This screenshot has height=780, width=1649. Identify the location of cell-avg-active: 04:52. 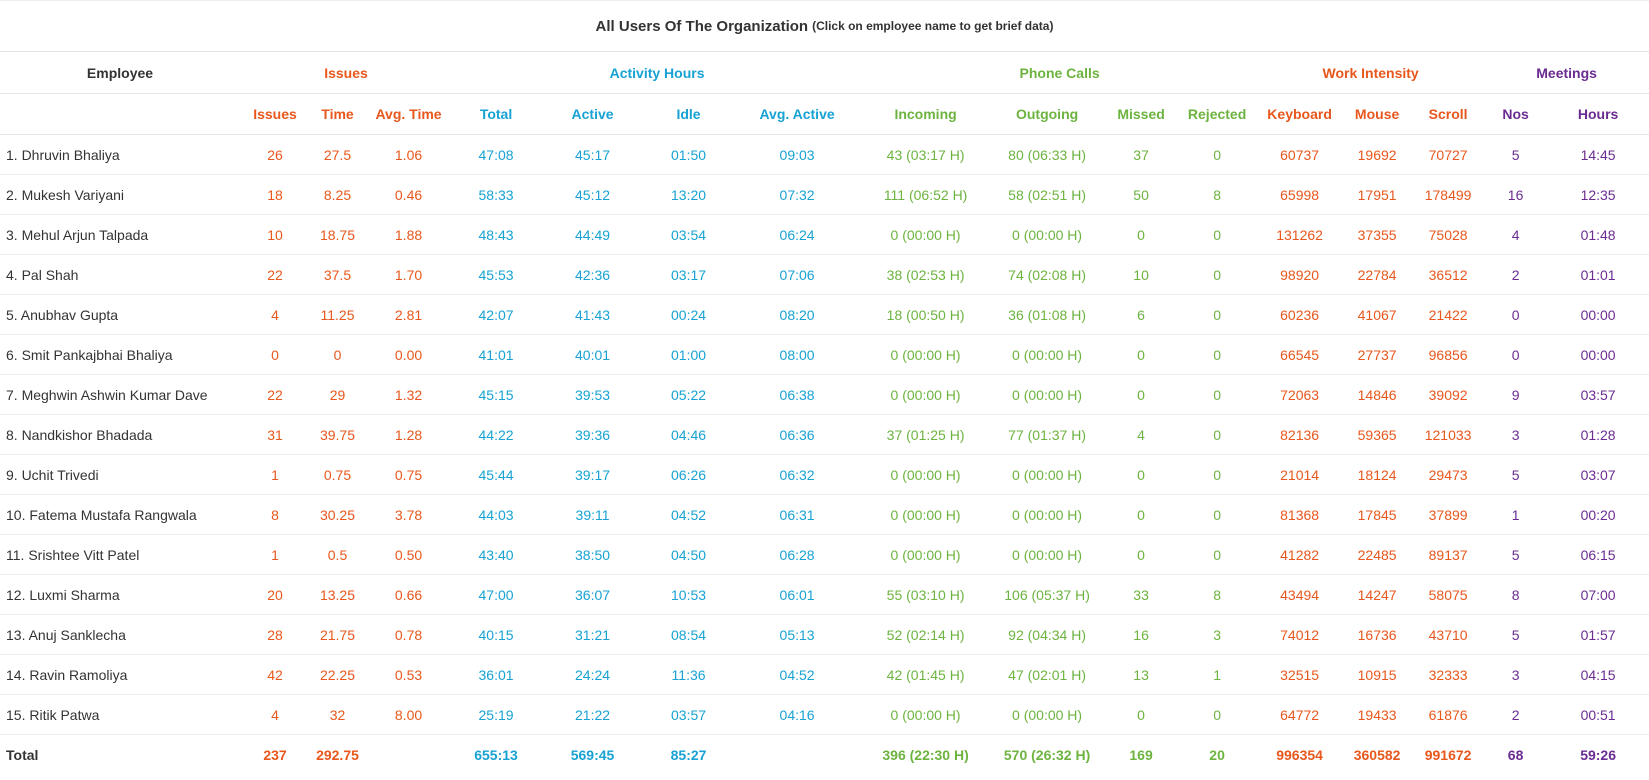
(797, 674).